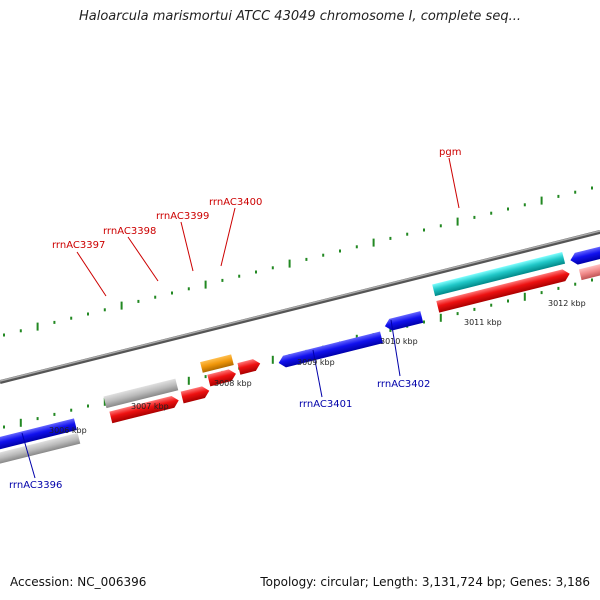 The image size is (600, 600). What do you see at coordinates (454, 183) in the screenshot?
I see `callout-pgm` at bounding box center [454, 183].